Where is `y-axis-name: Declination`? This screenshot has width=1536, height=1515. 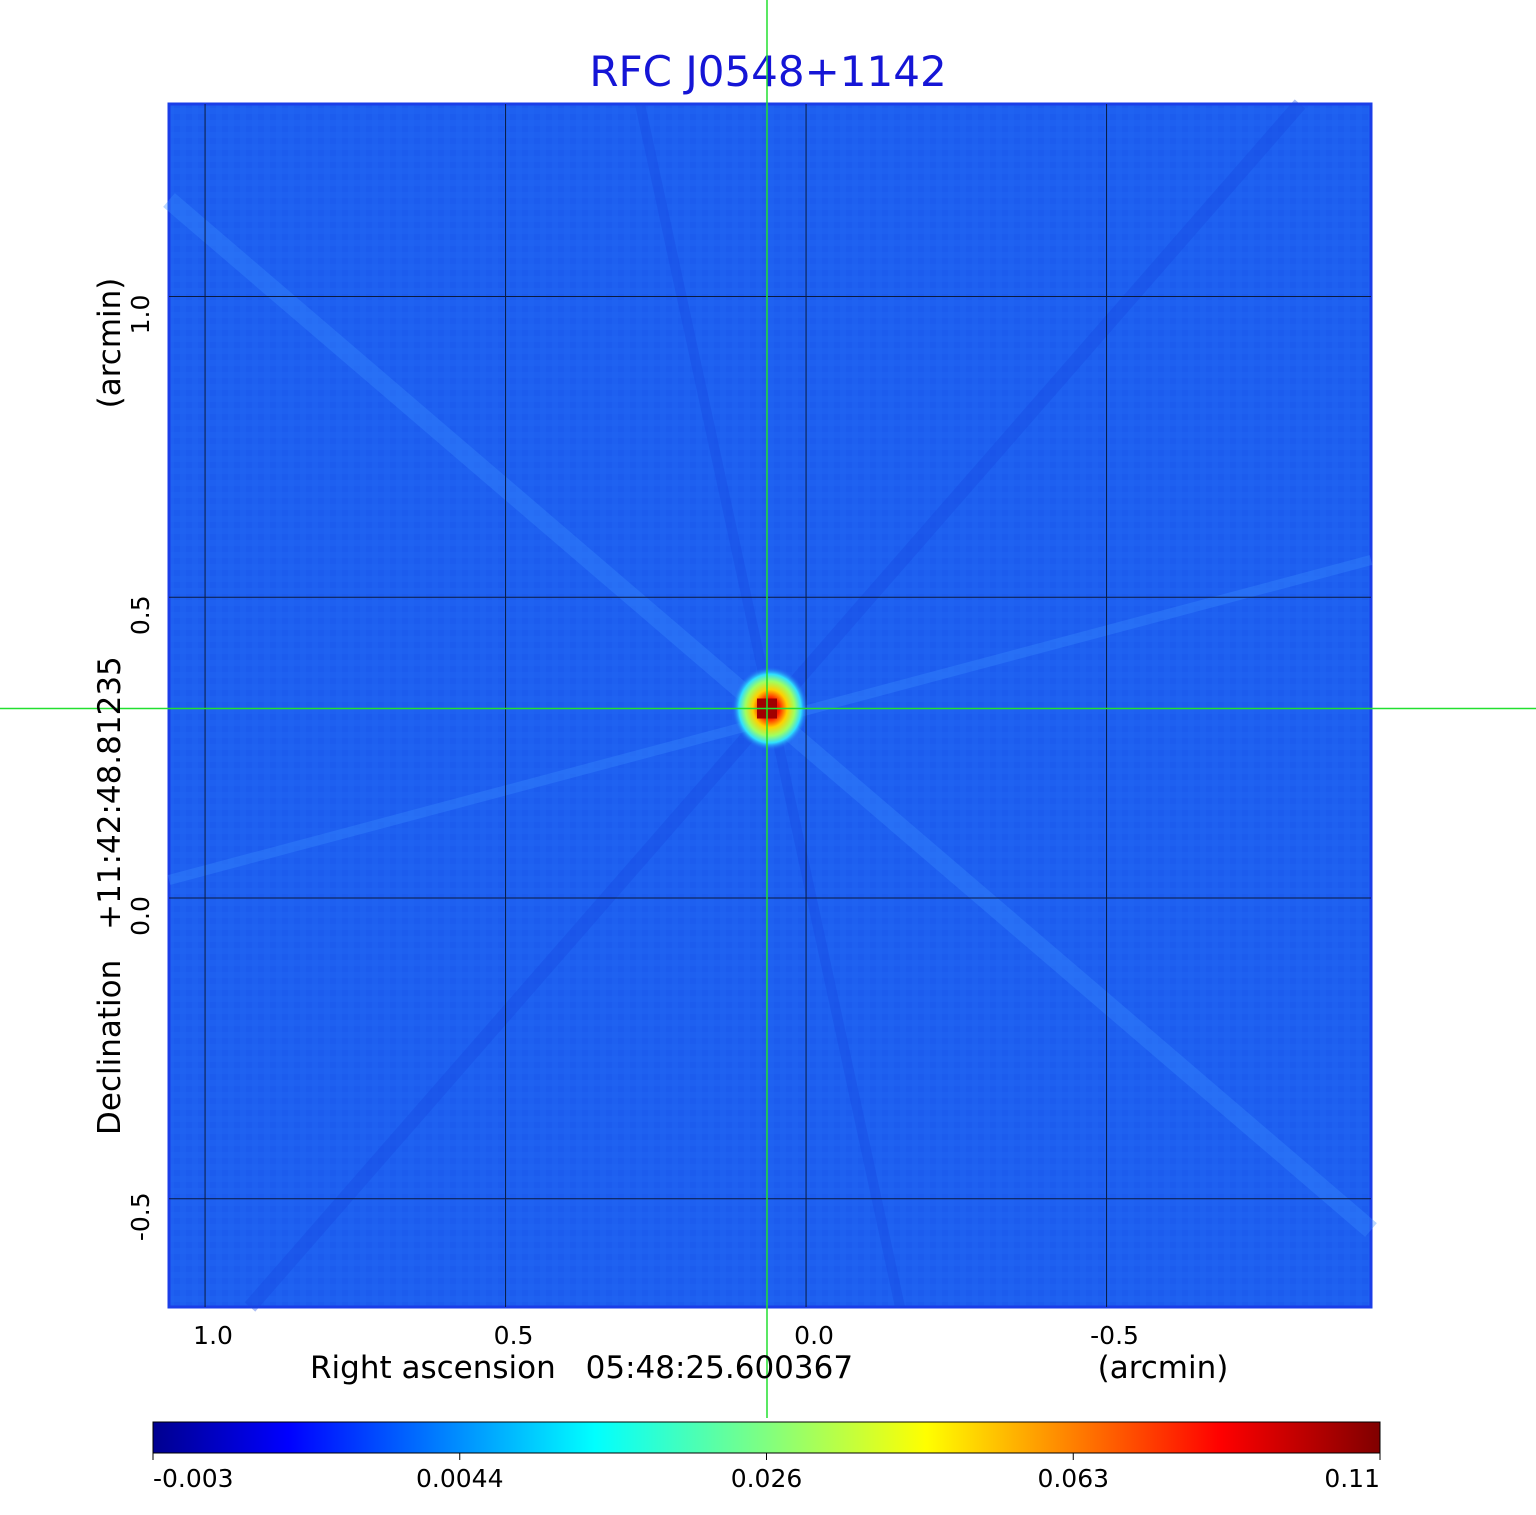
y-axis-name: Declination is located at coordinates (110, 1047).